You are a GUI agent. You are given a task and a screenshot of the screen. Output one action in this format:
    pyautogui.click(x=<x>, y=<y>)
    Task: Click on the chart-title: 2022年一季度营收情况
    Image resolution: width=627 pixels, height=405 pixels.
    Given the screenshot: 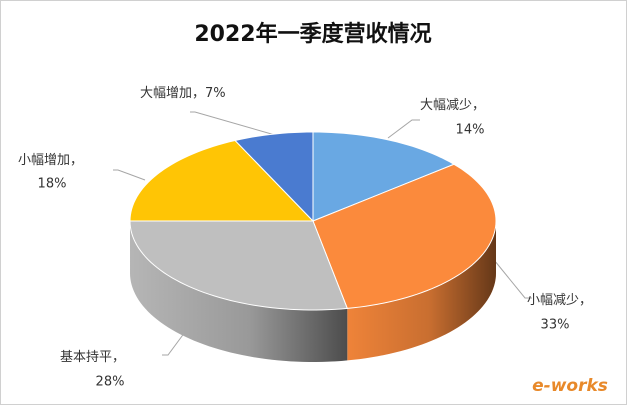 What is the action you would take?
    pyautogui.click(x=312, y=34)
    